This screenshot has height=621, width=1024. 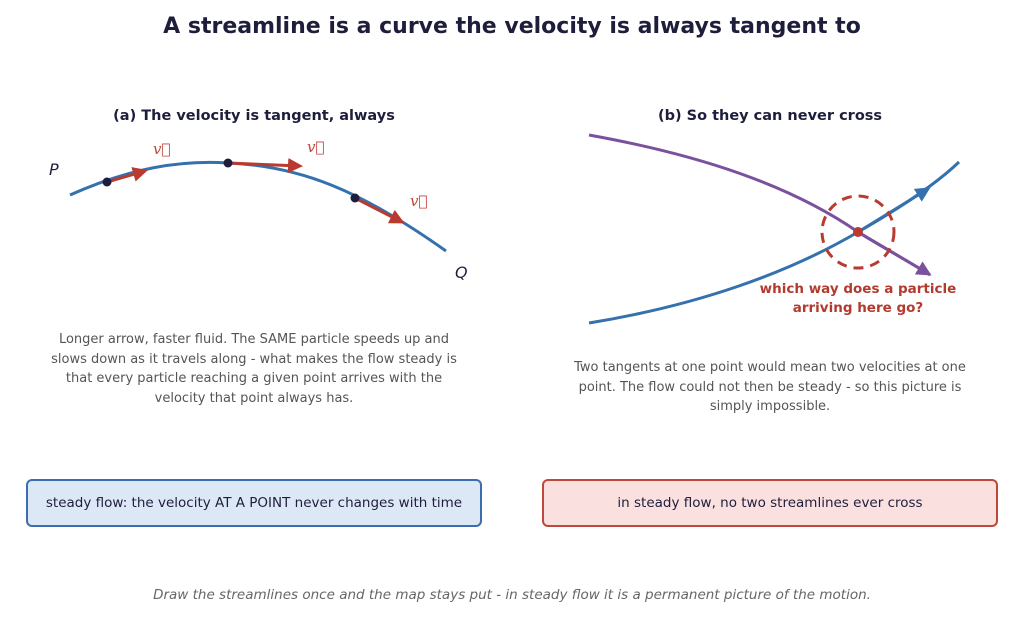 I want to click on streamline-purple, so click(x=759, y=205).